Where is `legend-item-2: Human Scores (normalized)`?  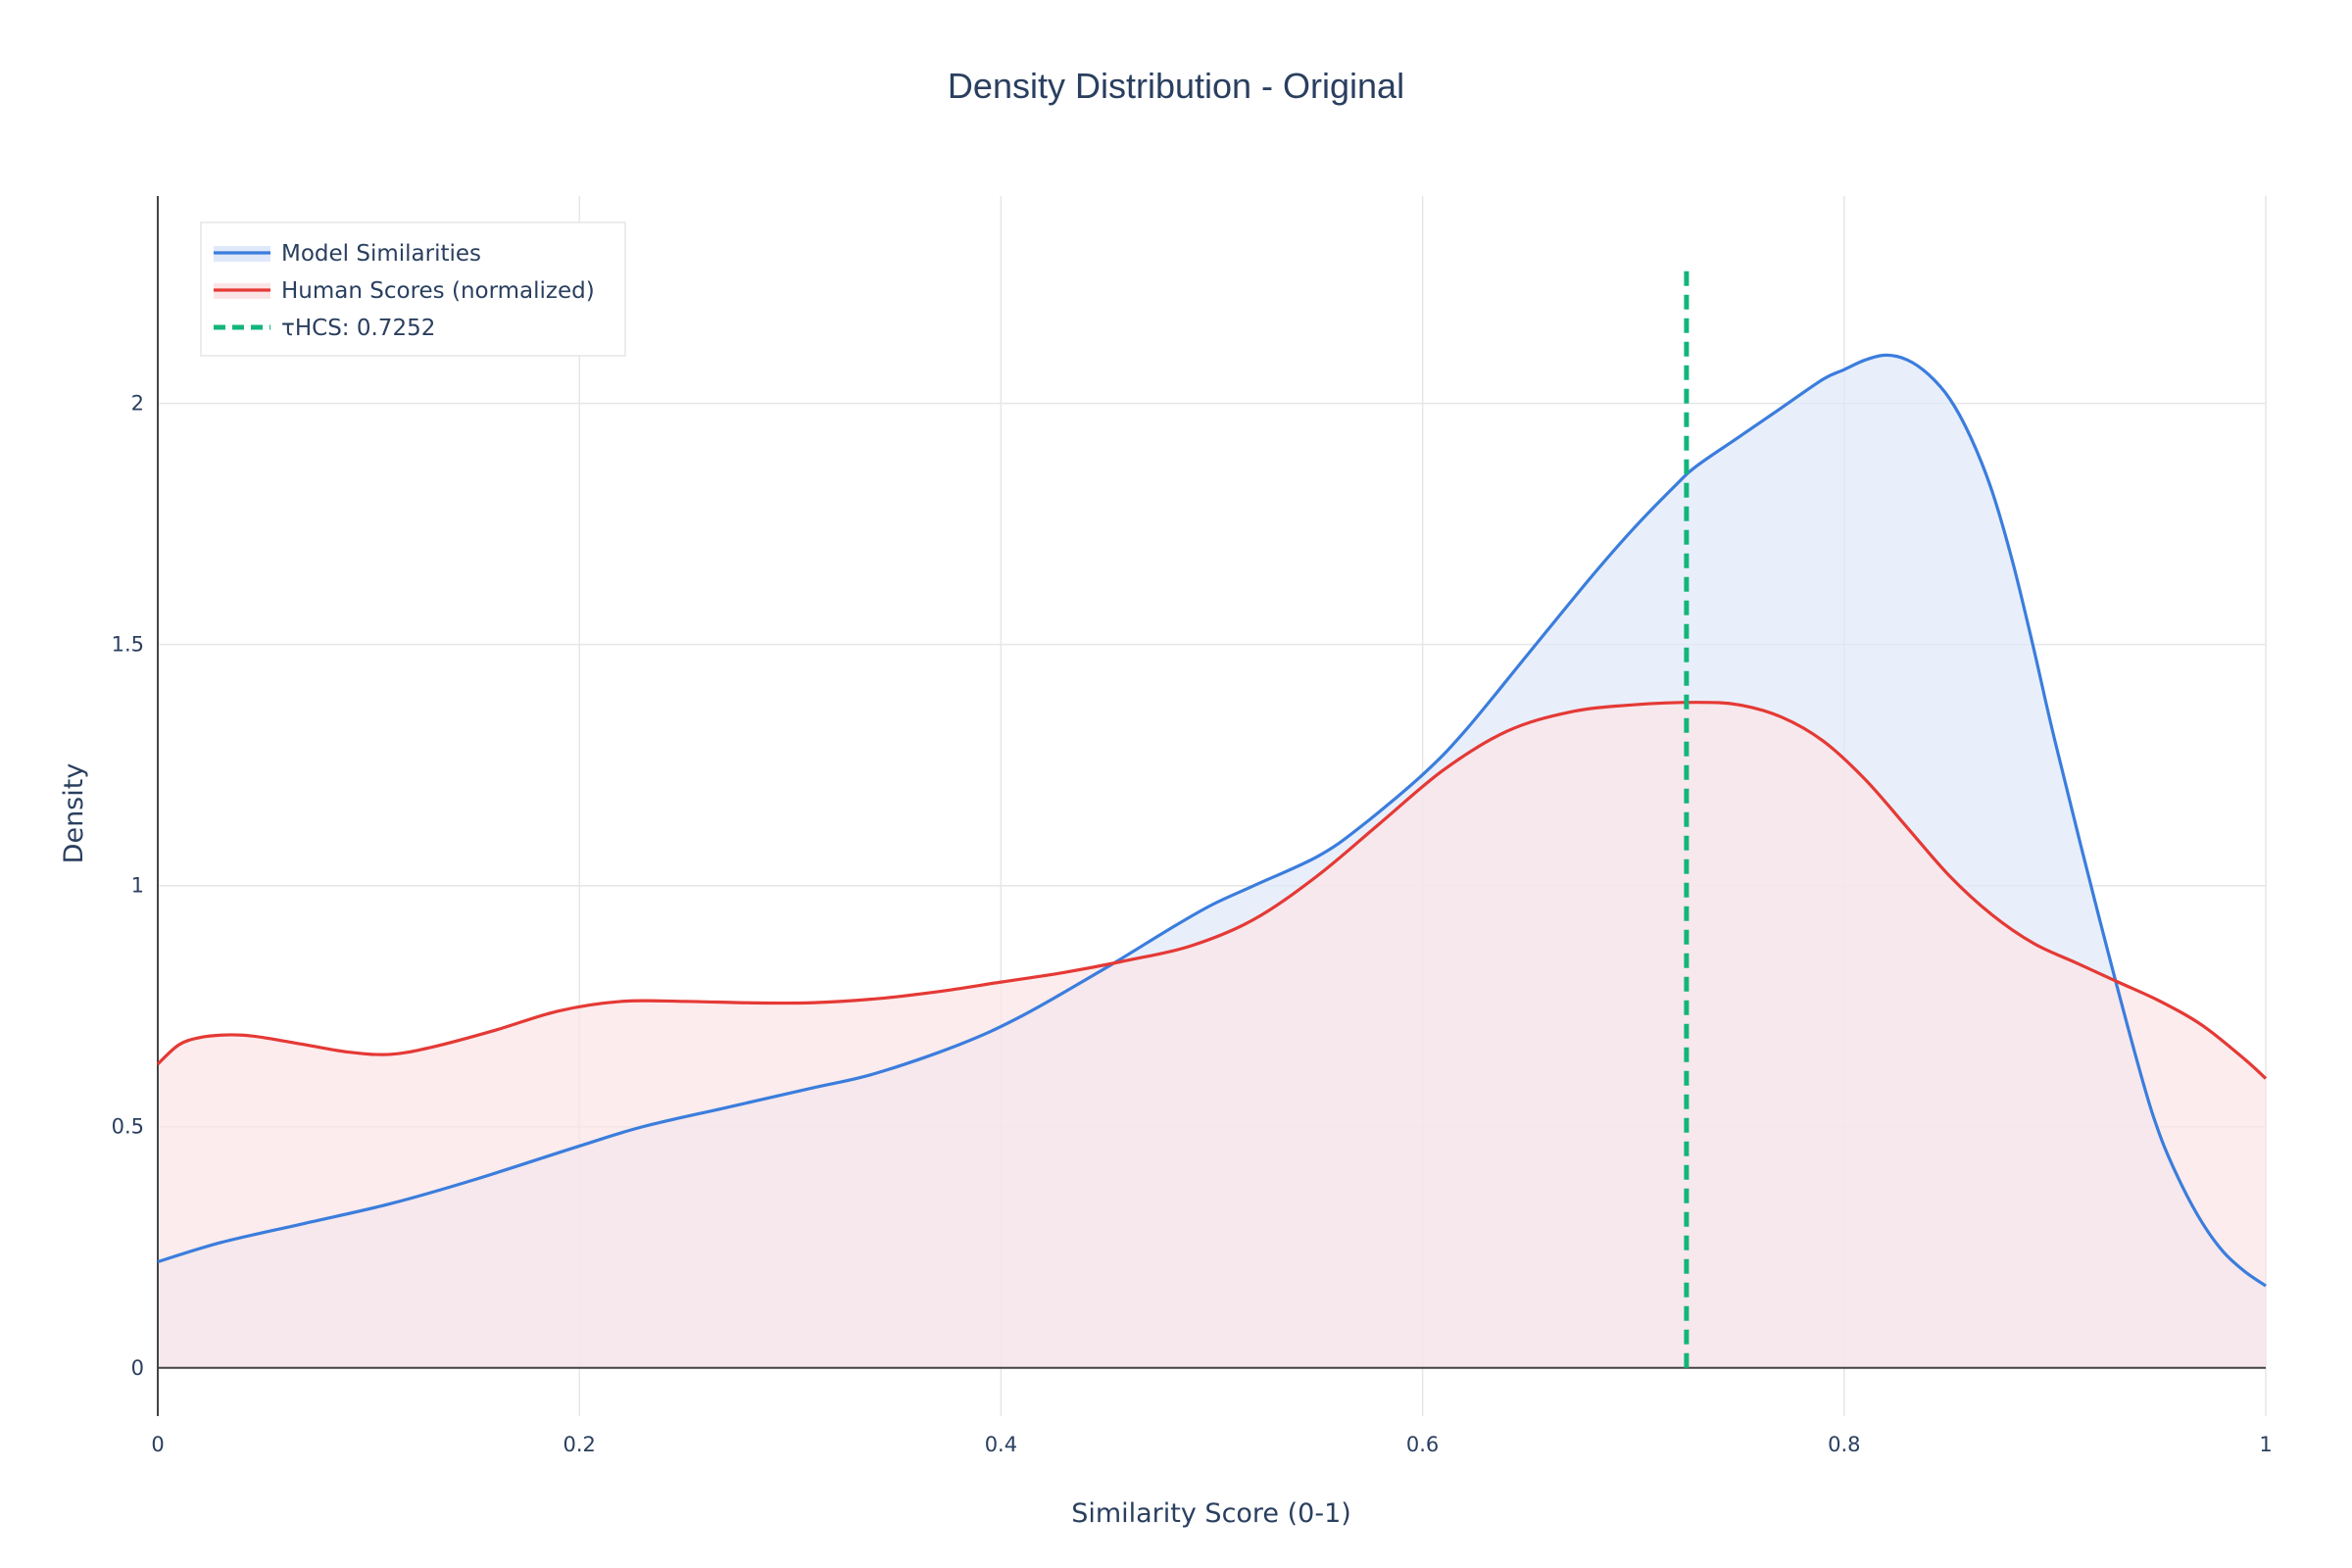 legend-item-2: Human Scores (normalized) is located at coordinates (404, 291).